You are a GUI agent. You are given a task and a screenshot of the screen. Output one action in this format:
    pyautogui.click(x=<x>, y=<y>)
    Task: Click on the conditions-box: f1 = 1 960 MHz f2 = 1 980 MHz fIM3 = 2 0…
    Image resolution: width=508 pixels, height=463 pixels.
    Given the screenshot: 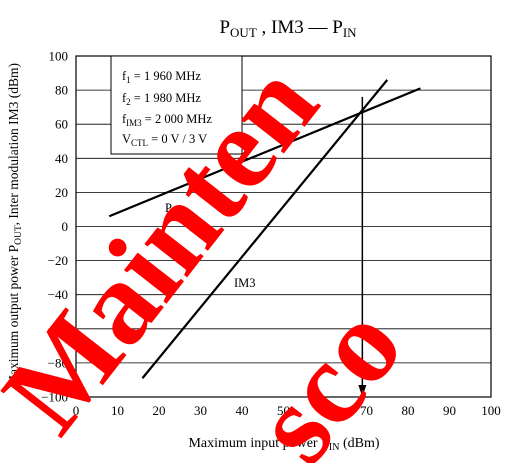 What is the action you would take?
    pyautogui.click(x=176, y=105)
    